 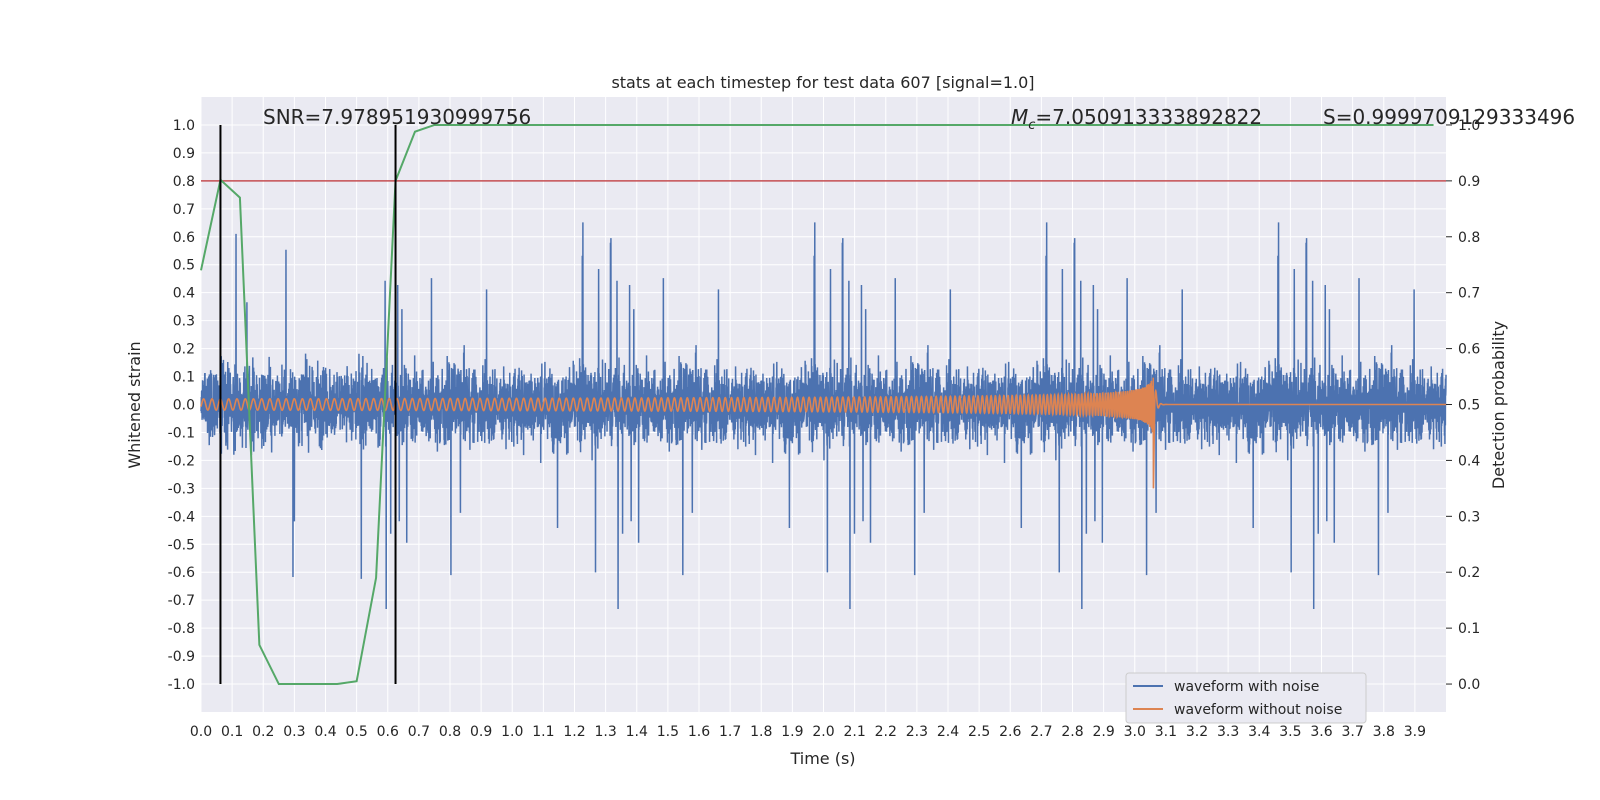 I want to click on x-tick-label-34: 3.4, so click(x=1259, y=732).